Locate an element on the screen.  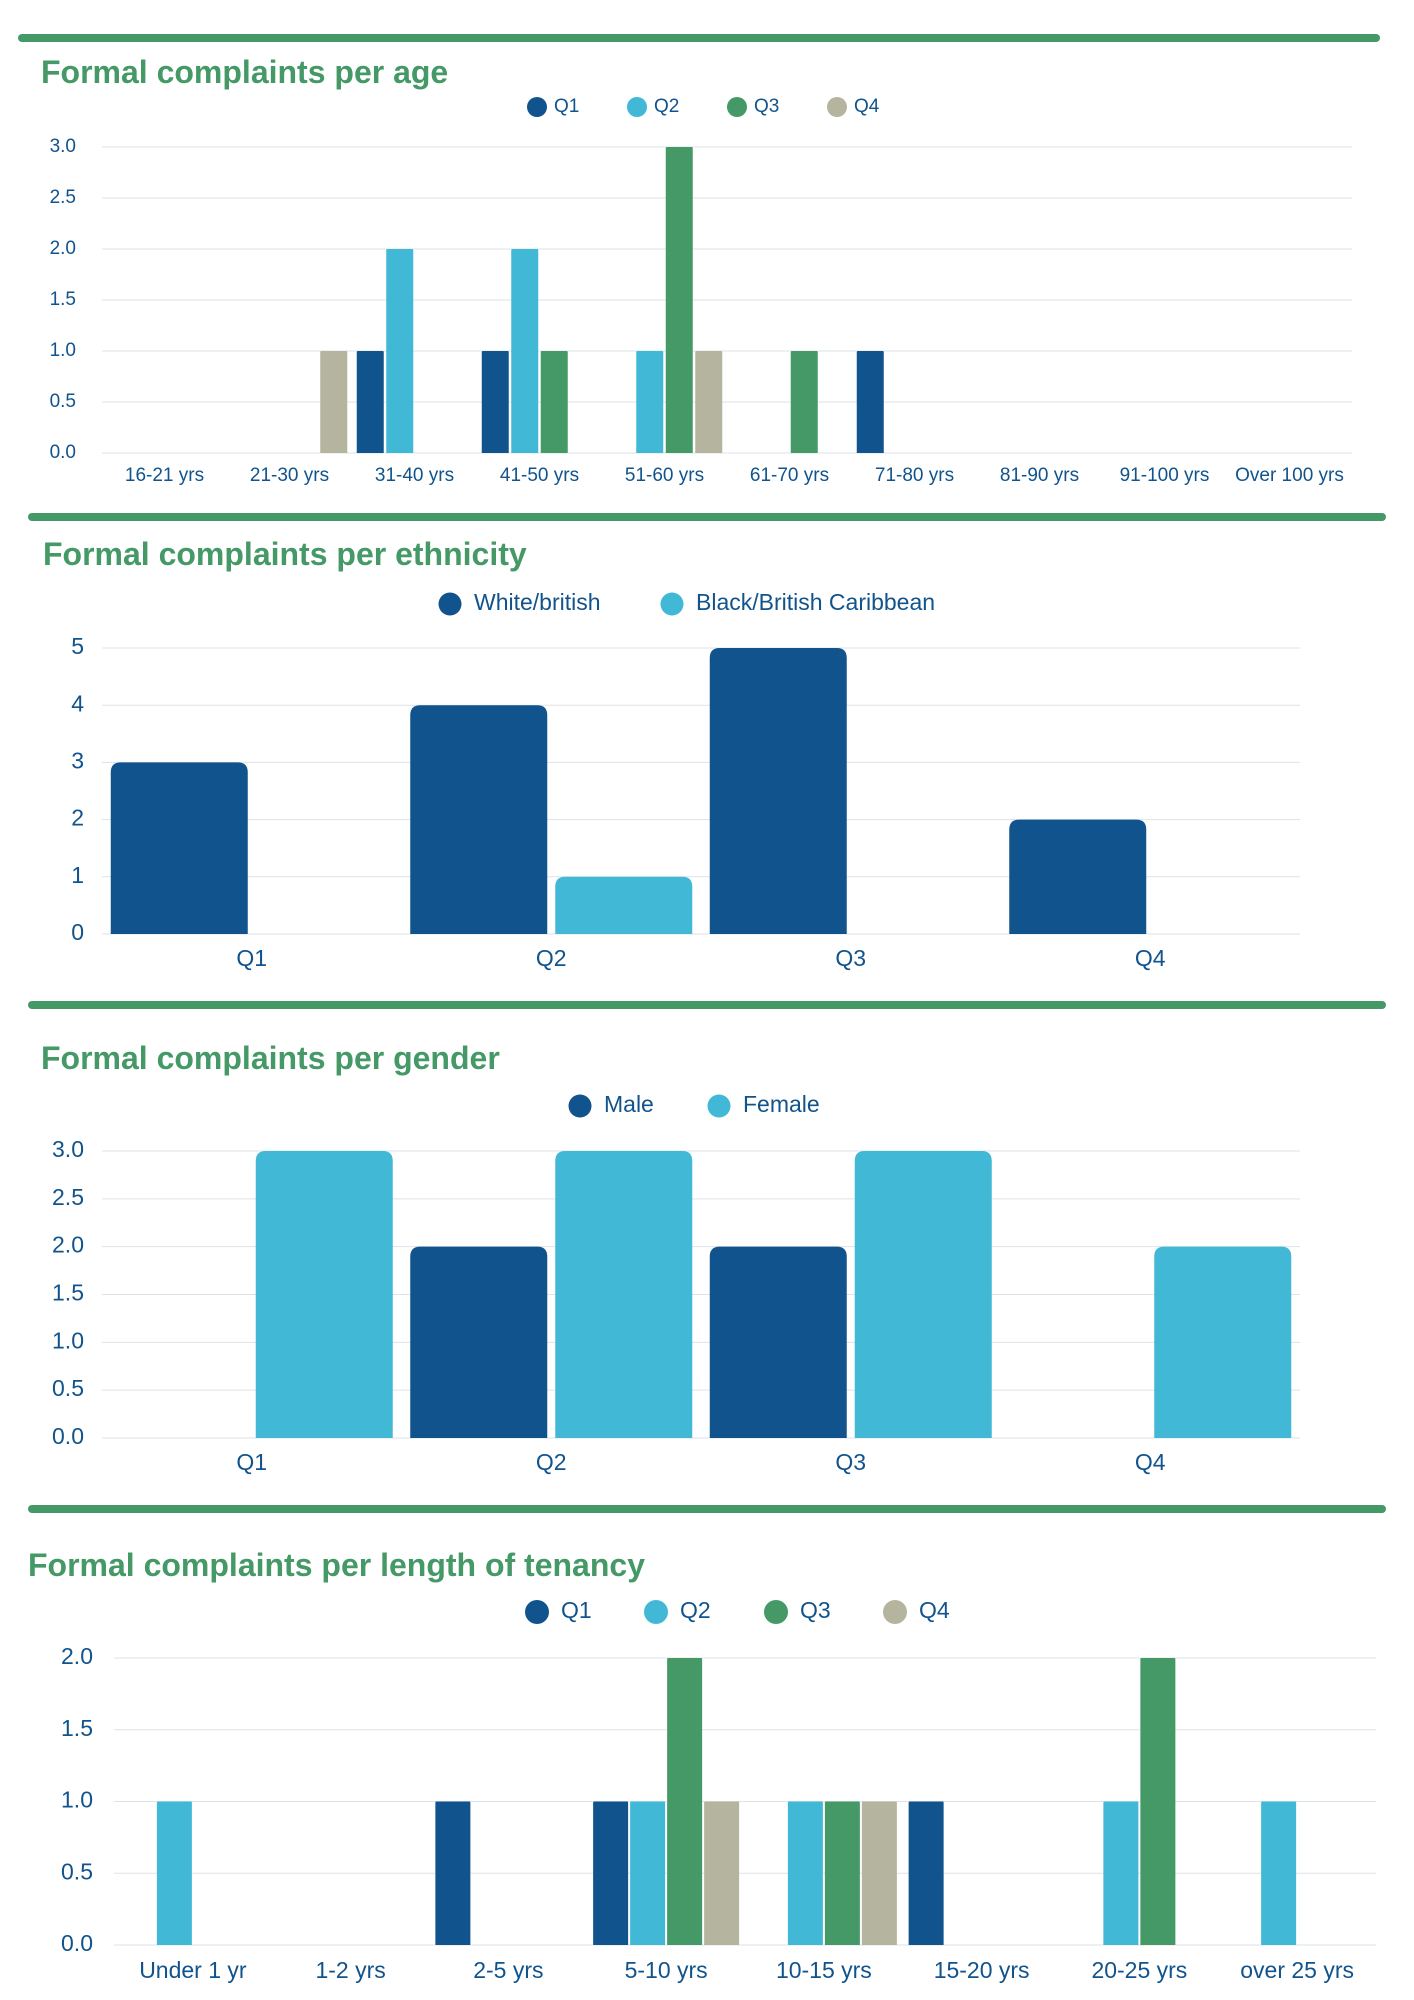
x-tick-label: 21-30 yrs is located at coordinates (289, 475).